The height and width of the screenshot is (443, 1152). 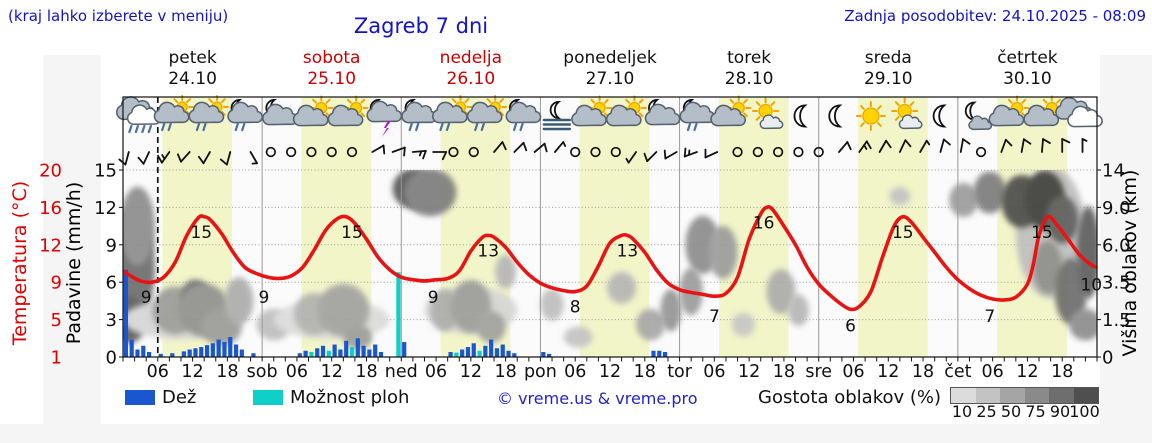 What do you see at coordinates (1011, 411) in the screenshot?
I see `cloud-density-scale-value: 50` at bounding box center [1011, 411].